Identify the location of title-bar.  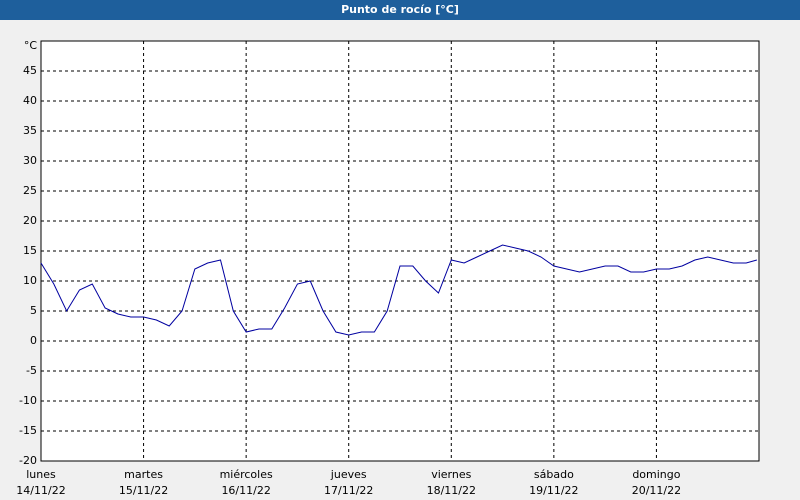
(400, 10).